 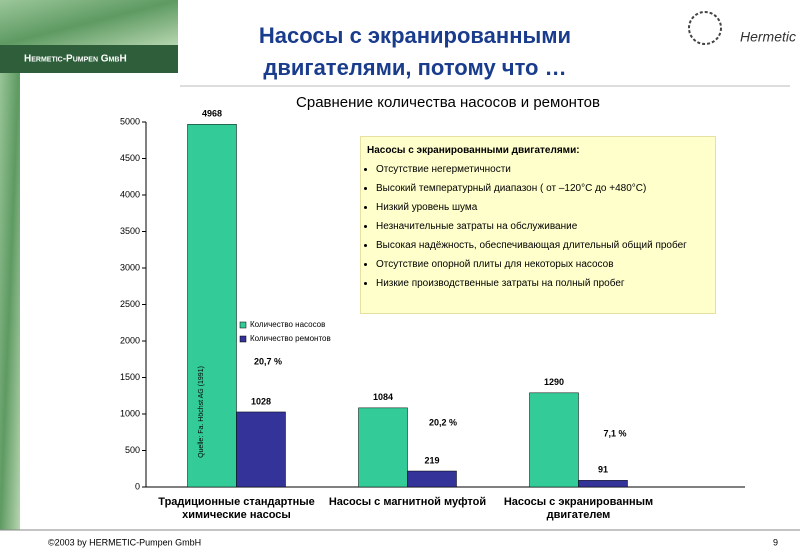 I want to click on callout-item: Незначительные затраты на обслуживание, so click(x=542, y=226).